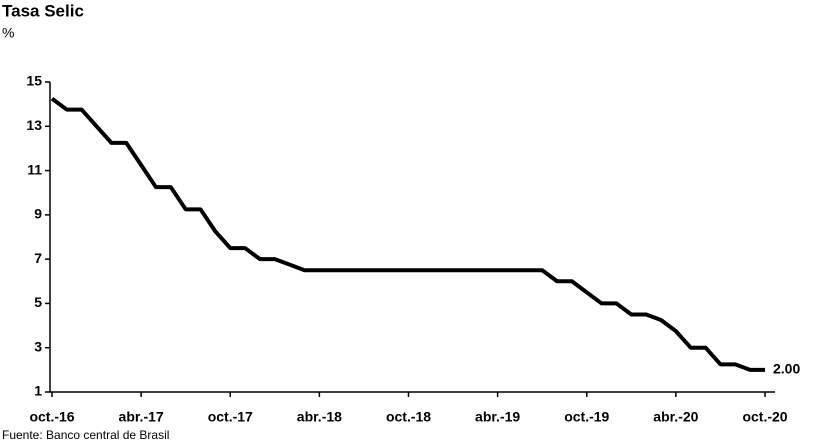 This screenshot has height=444, width=830. I want to click on x-tick-label: oct.-16, so click(51, 417).